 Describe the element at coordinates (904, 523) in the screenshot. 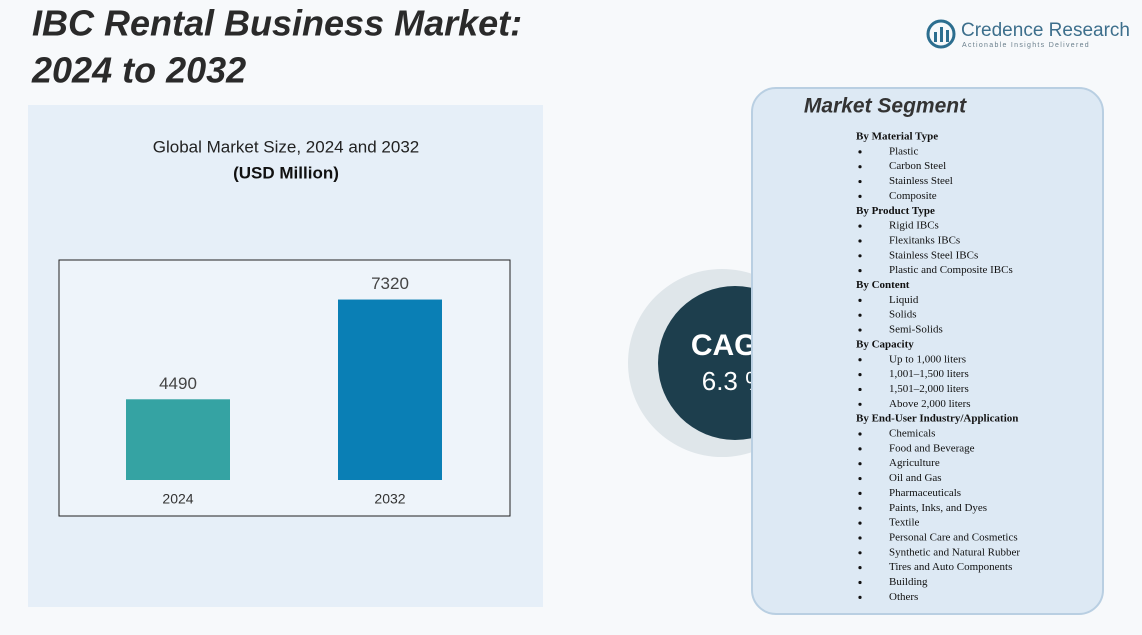

I see `segment-item: Textile` at that location.